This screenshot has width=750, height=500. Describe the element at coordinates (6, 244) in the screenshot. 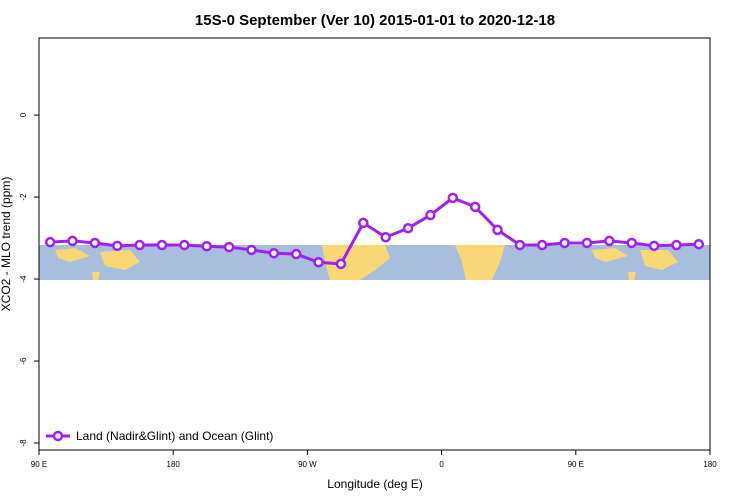

I see `y-axis-label: XCO2 - MLO trend (ppm)` at that location.